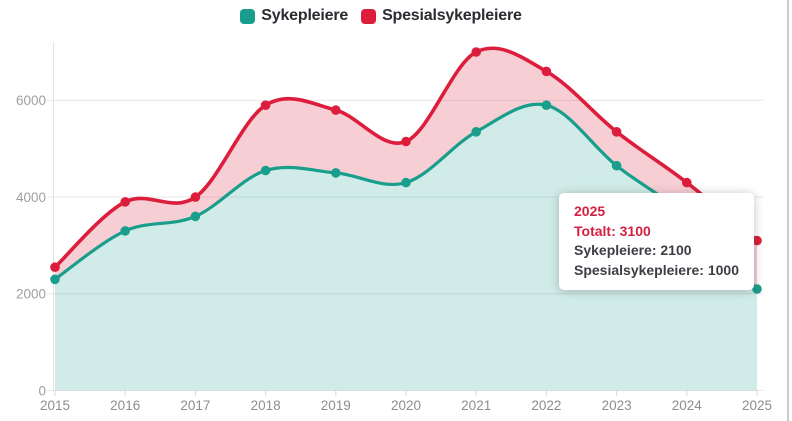  Describe the element at coordinates (31, 197) in the screenshot. I see `svg-text: 4000` at that location.